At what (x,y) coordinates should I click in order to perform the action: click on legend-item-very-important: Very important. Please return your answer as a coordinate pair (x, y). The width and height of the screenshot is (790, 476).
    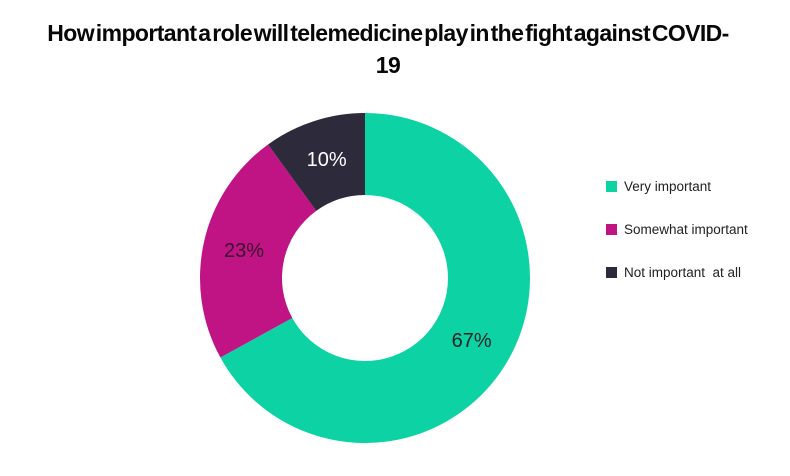
    Looking at the image, I should click on (677, 186).